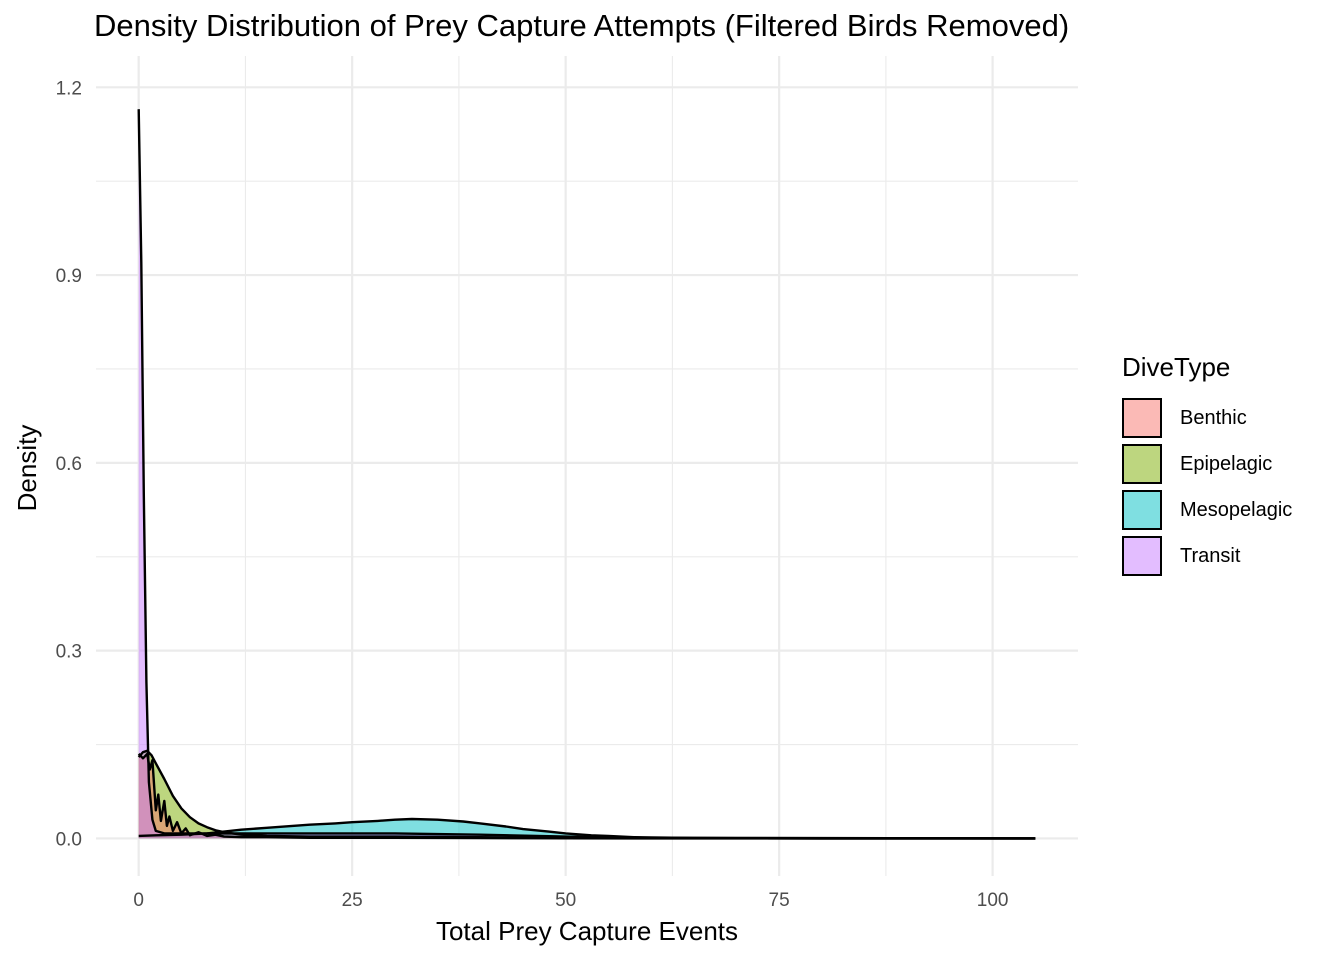 This screenshot has height=960, width=1344. What do you see at coordinates (565, 900) in the screenshot?
I see `x-tick-label: 50` at bounding box center [565, 900].